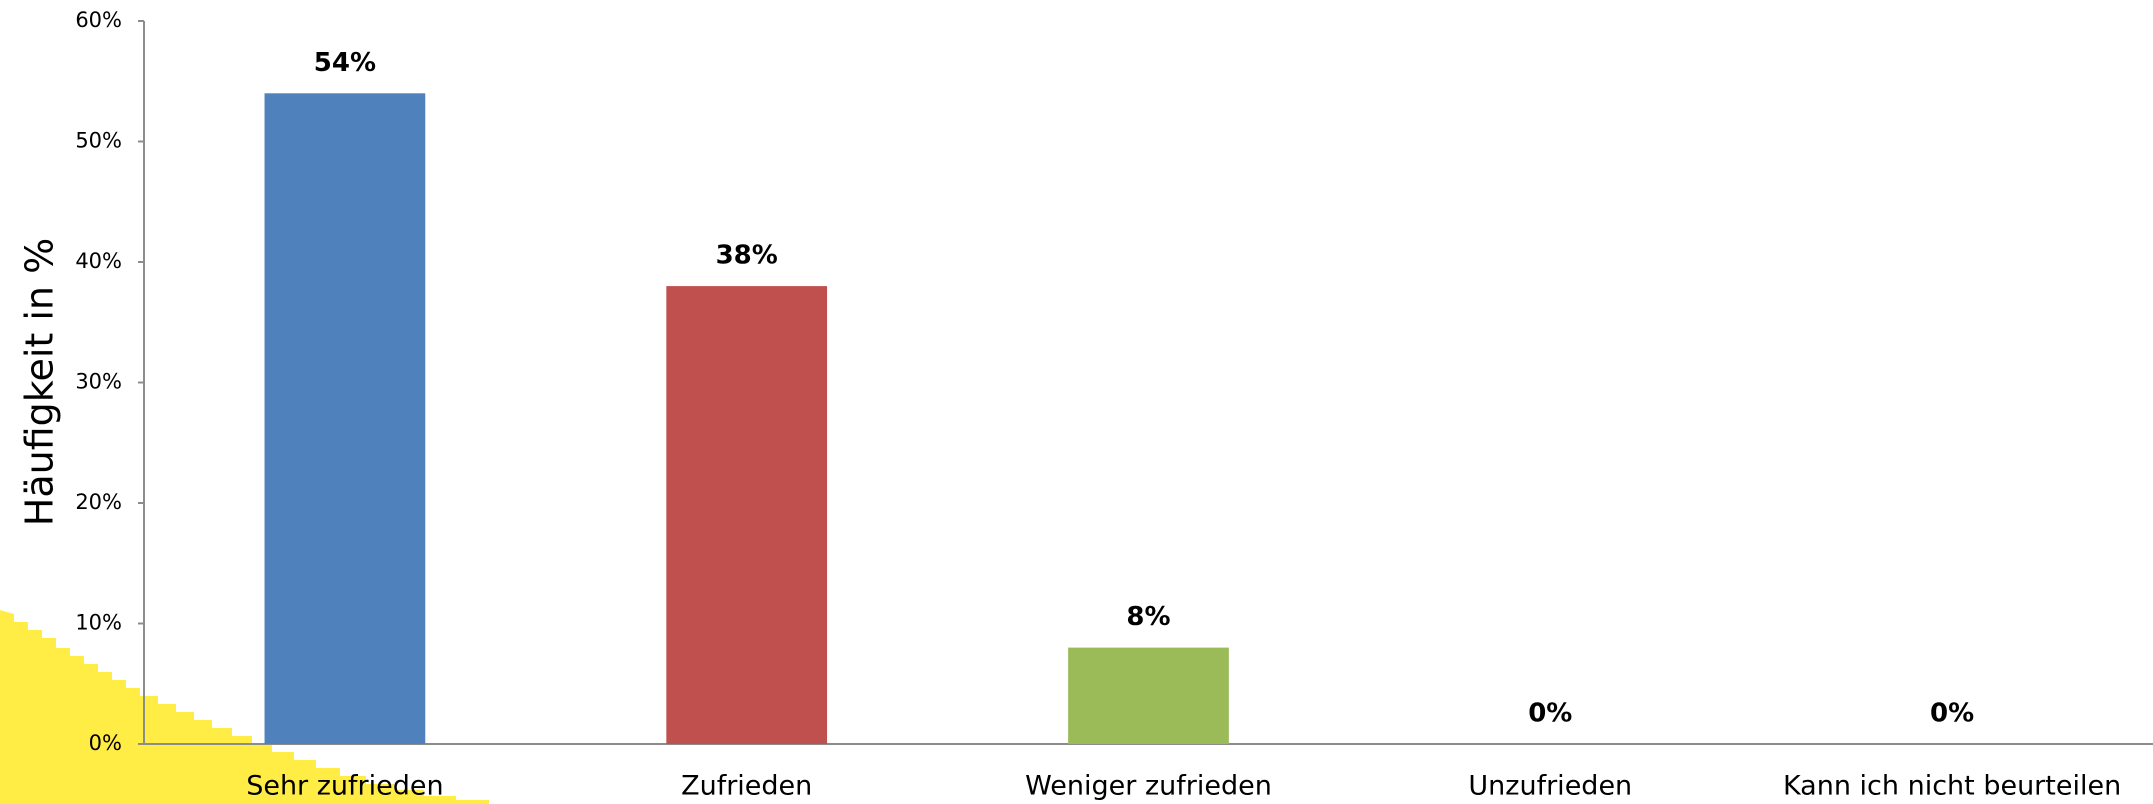 This screenshot has width=2153, height=804. What do you see at coordinates (40, 382) in the screenshot?
I see `y-axis-title: Häufigkeit in %` at bounding box center [40, 382].